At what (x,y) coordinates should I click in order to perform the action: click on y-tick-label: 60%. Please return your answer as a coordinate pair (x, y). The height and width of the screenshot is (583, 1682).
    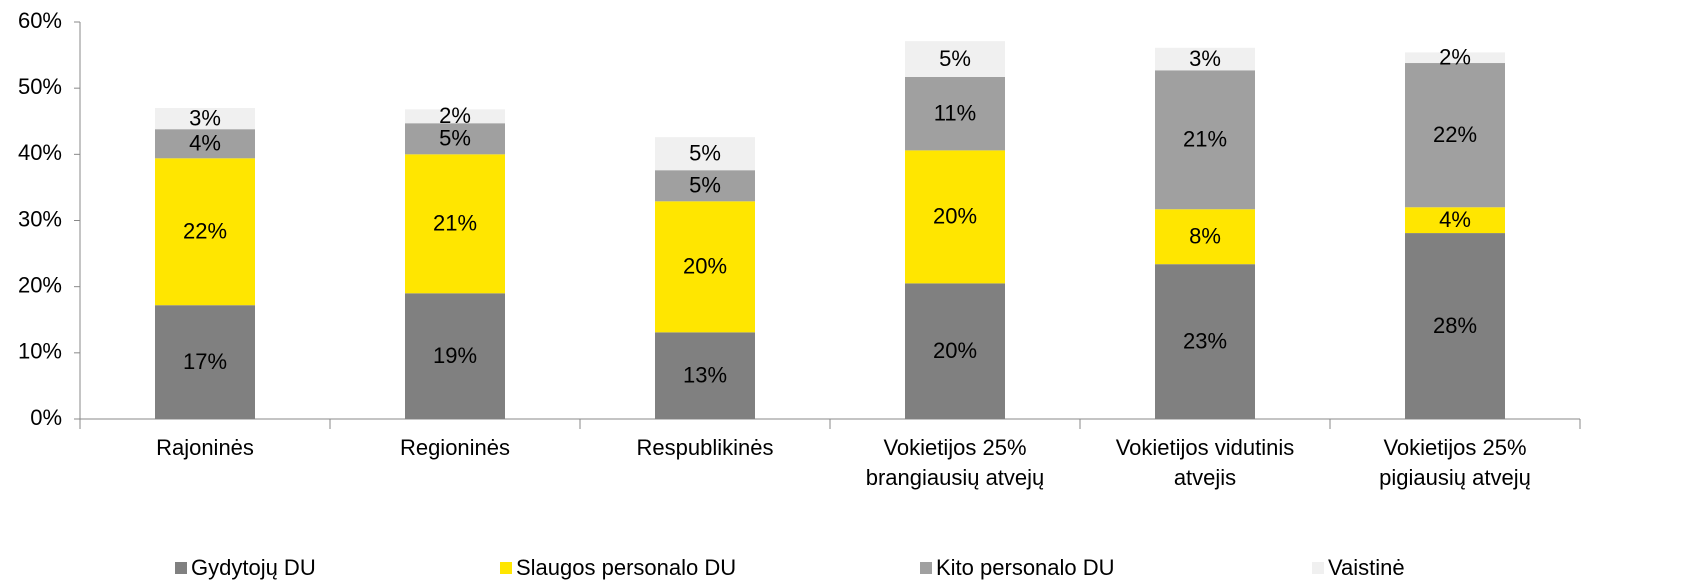
    Looking at the image, I should click on (40, 20).